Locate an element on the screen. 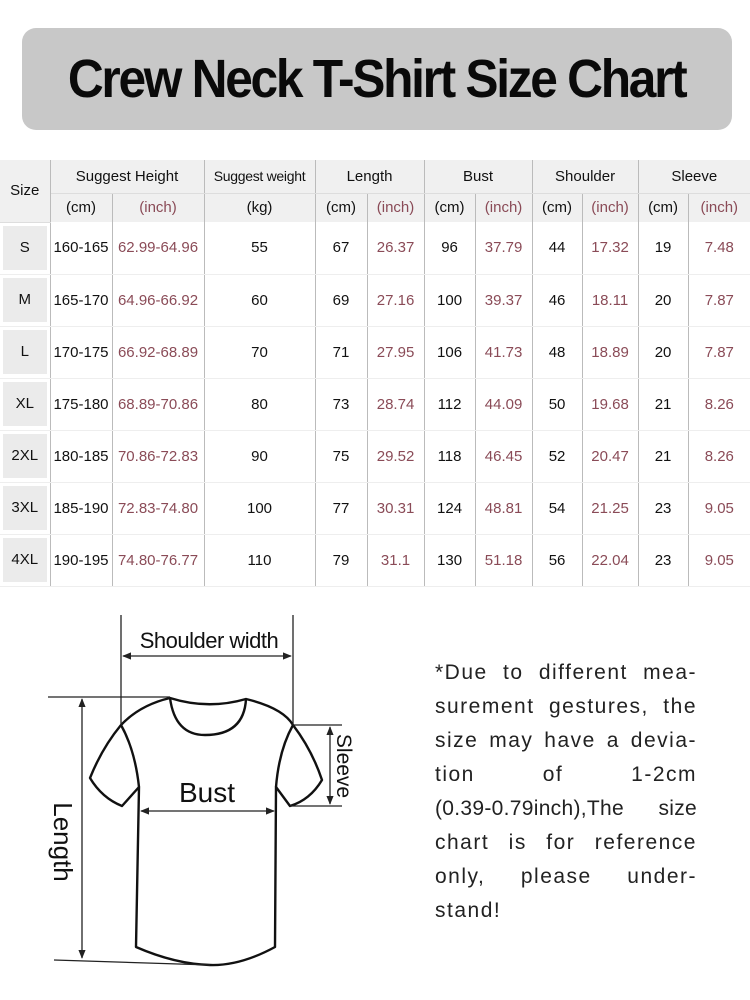  value-cell: 74.80-76.77 is located at coordinates (158, 560).